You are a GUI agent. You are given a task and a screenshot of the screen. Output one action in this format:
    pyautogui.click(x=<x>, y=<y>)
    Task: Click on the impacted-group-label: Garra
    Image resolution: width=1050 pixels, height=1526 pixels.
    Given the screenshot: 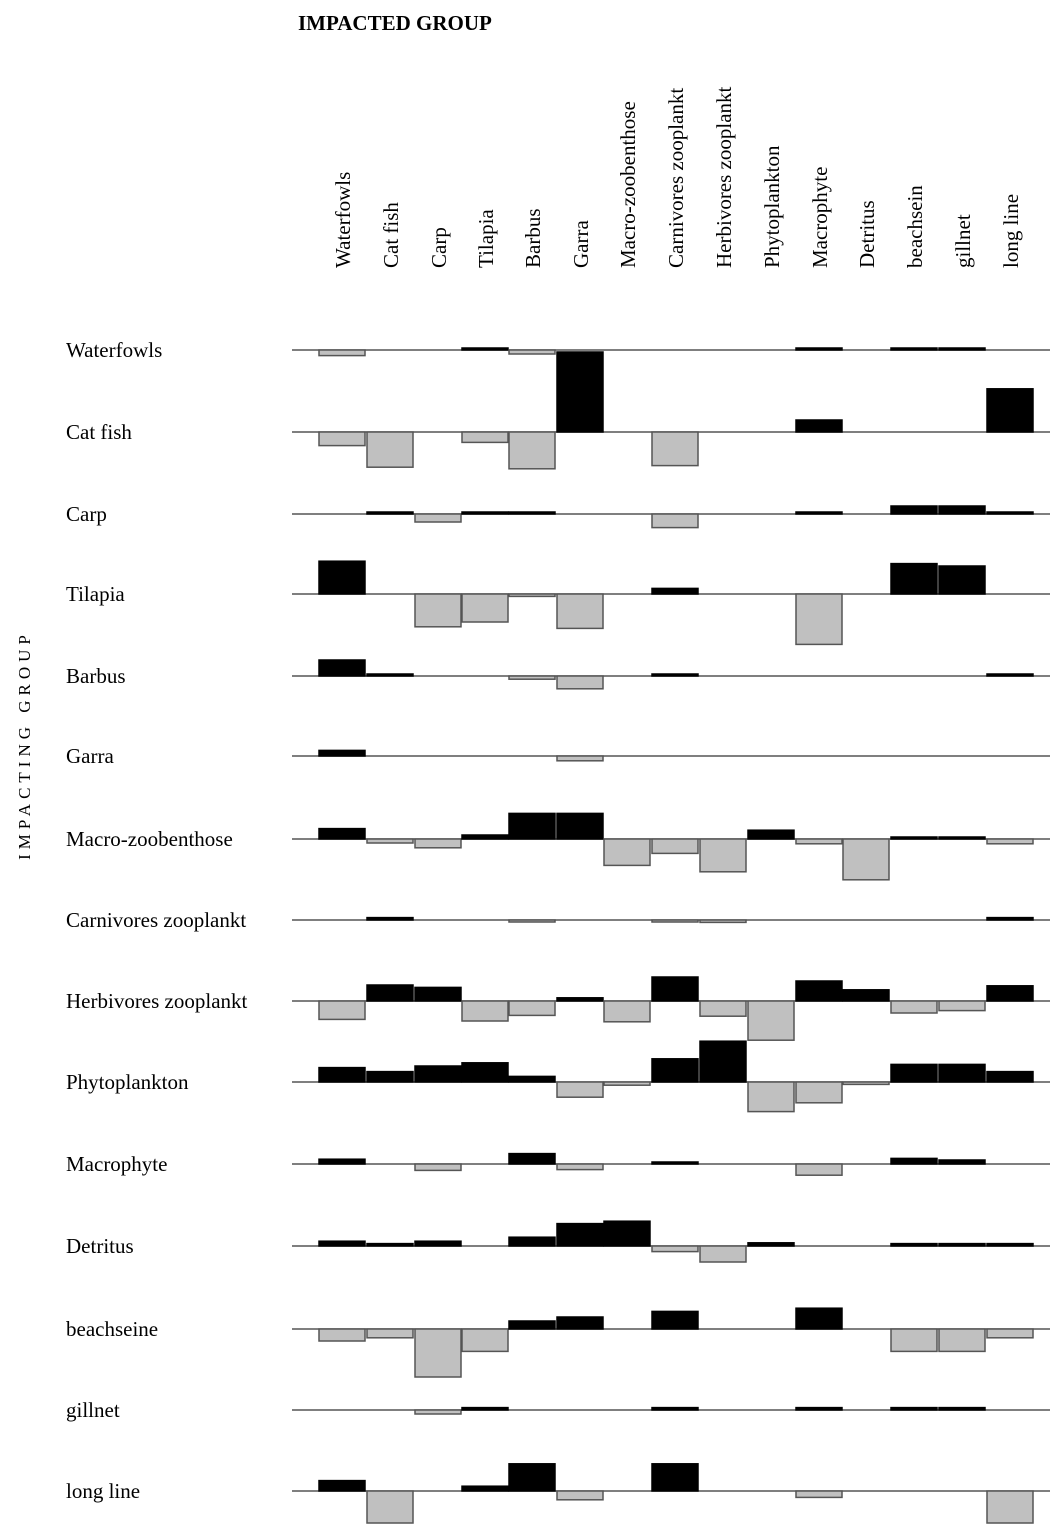 What is the action you would take?
    pyautogui.click(x=581, y=244)
    